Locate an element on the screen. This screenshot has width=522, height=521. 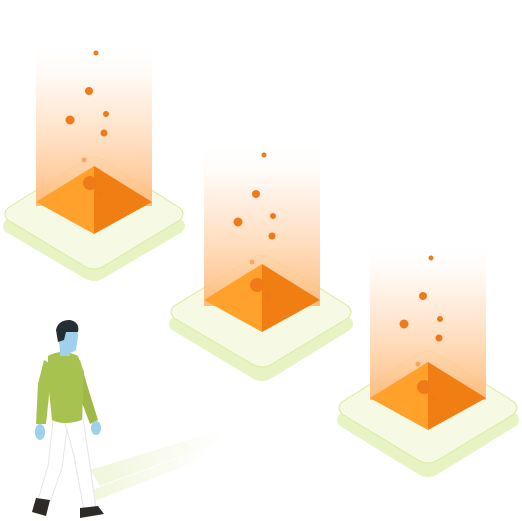
ground-shadow is located at coordinates (155, 467).